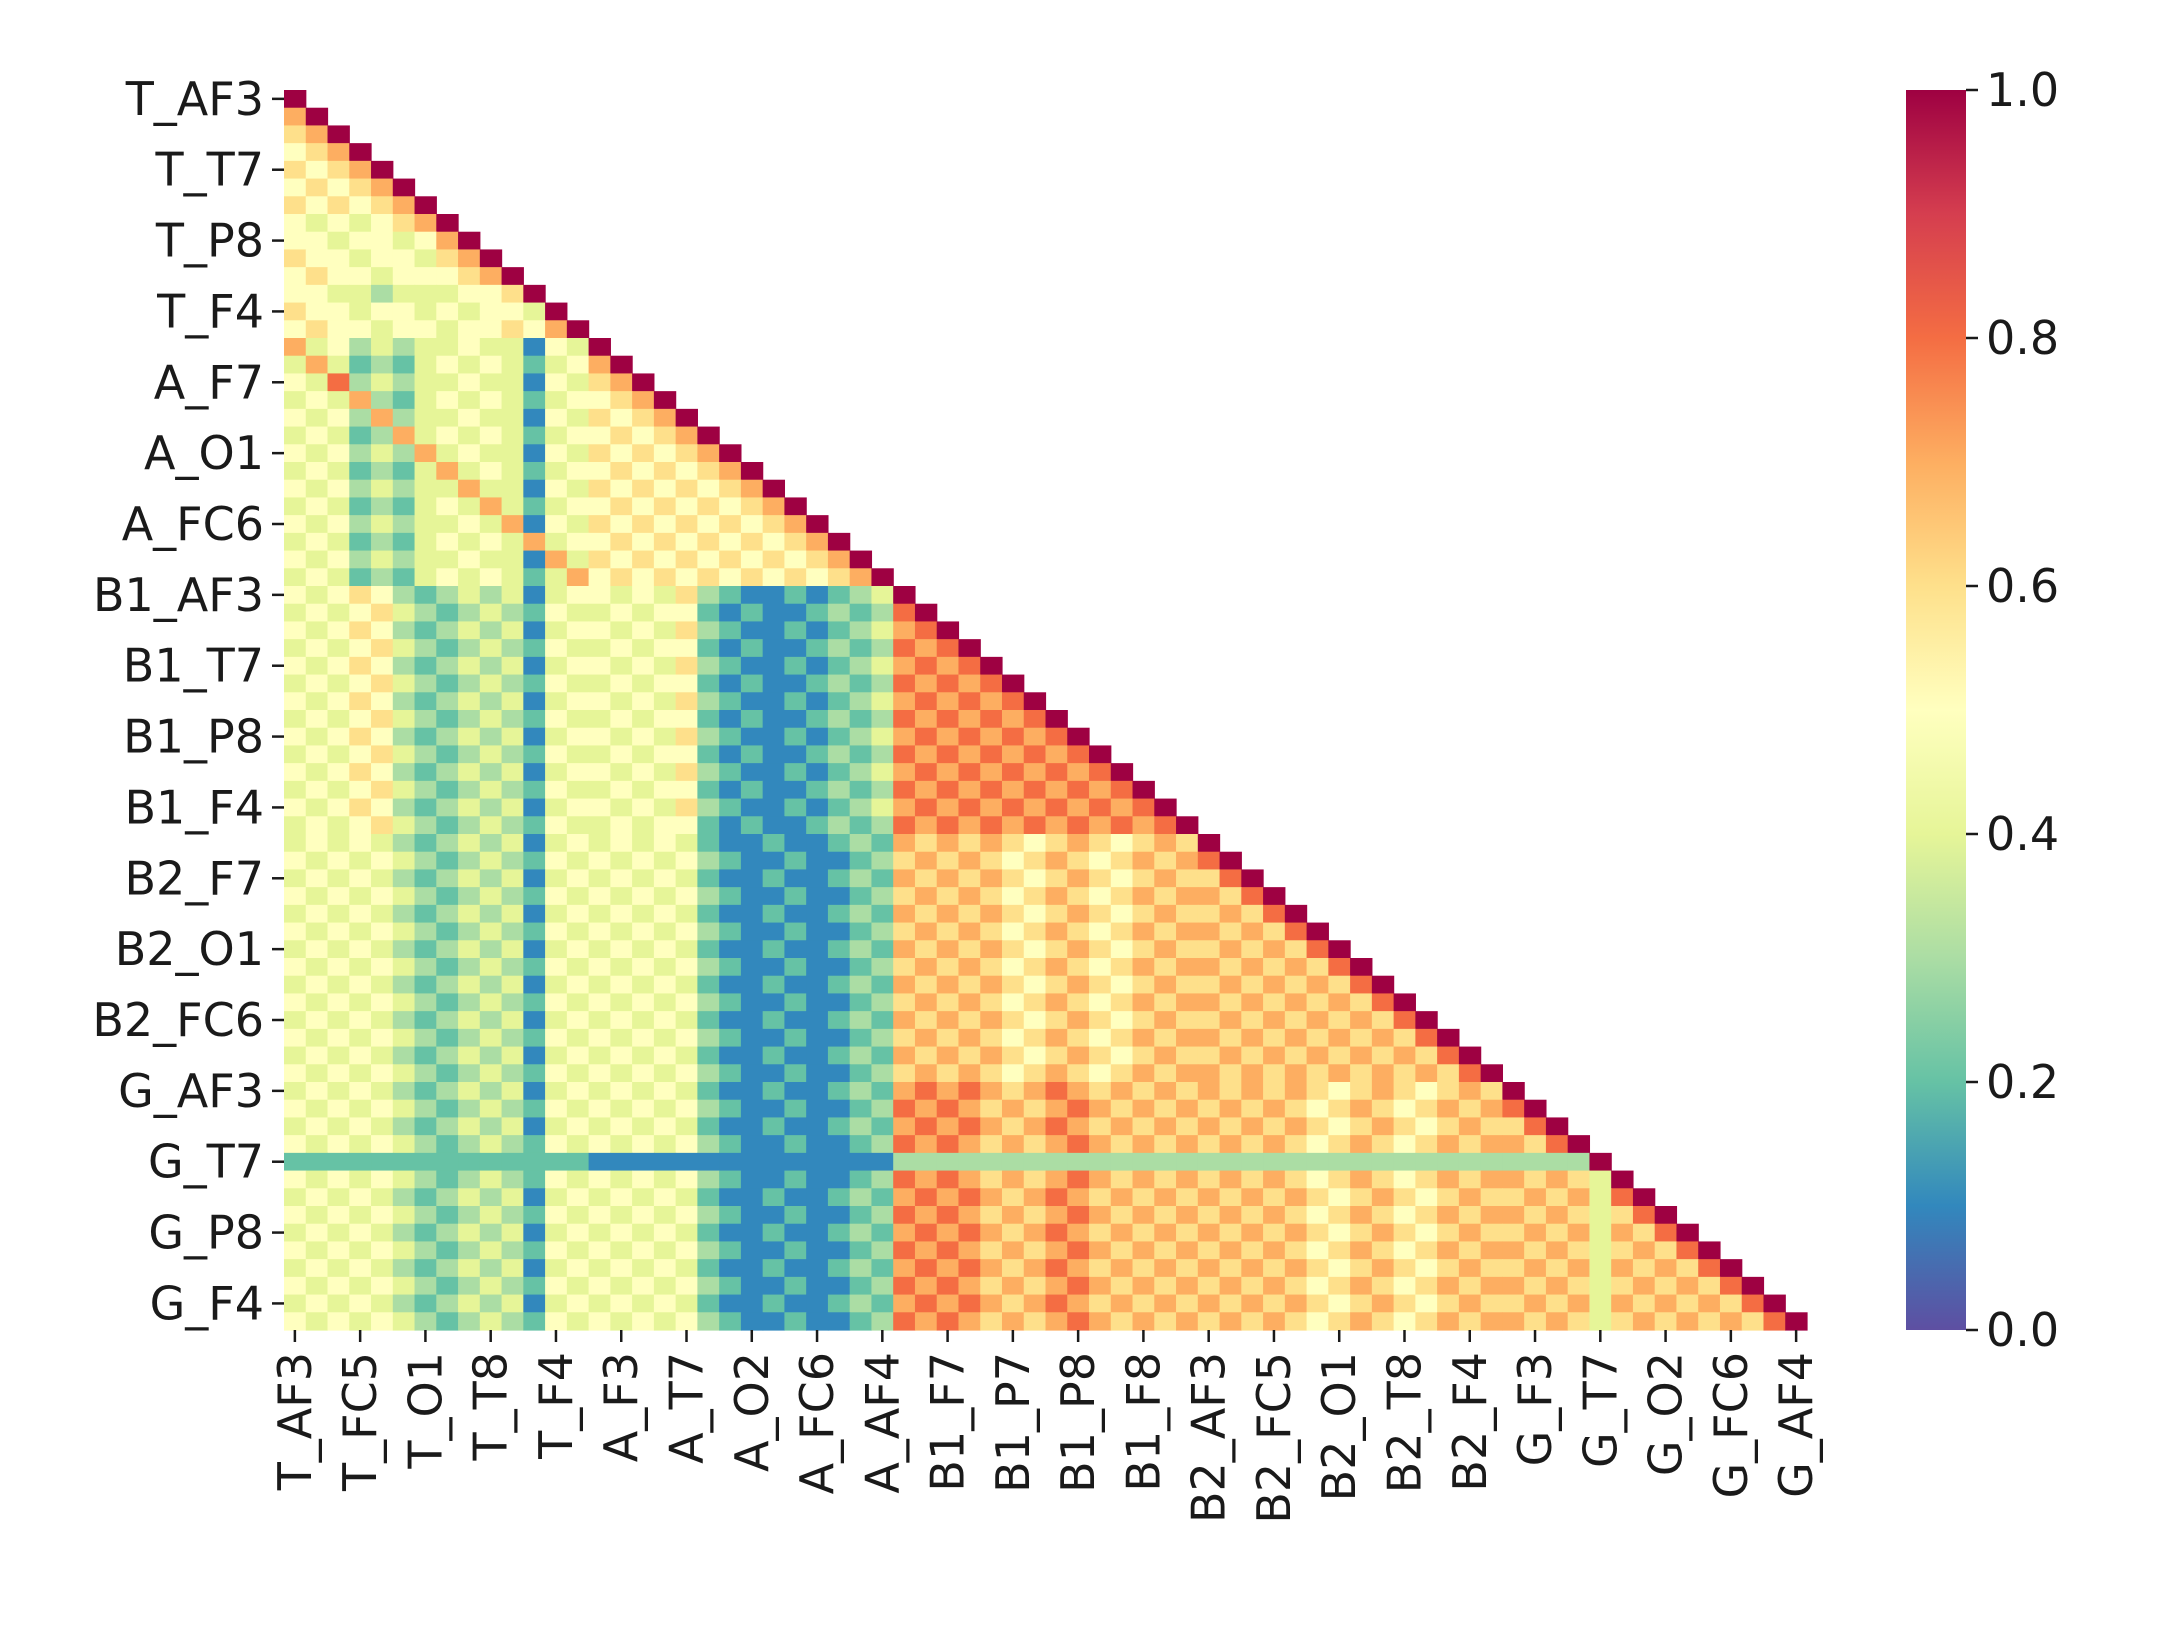  I want to click on colorbar, so click(1936, 710).